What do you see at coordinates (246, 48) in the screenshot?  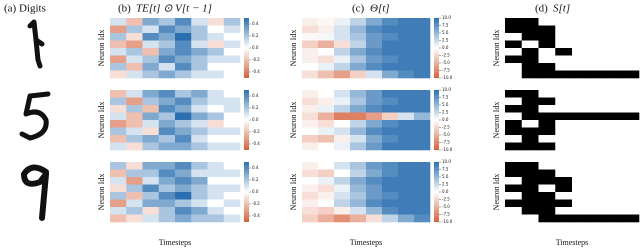 I see `colorbar` at bounding box center [246, 48].